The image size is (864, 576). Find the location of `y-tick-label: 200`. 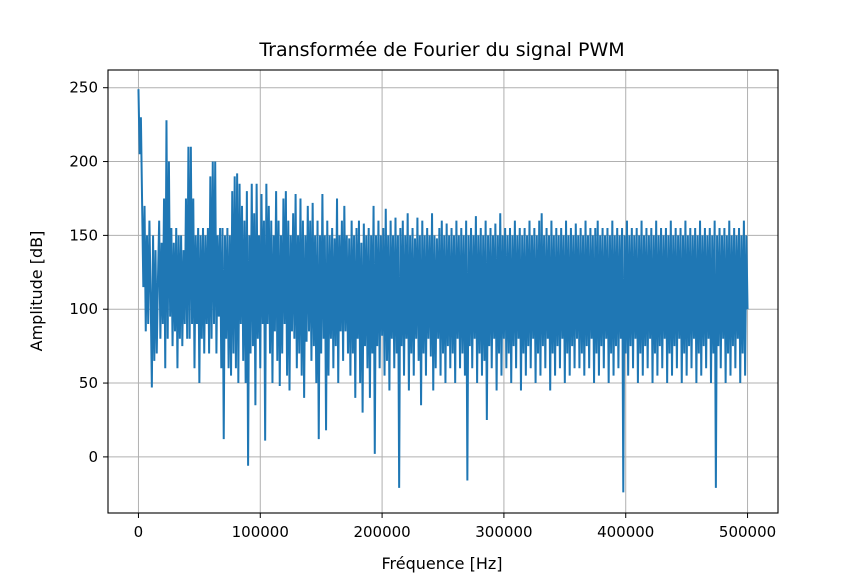

y-tick-label: 200 is located at coordinates (83, 162).